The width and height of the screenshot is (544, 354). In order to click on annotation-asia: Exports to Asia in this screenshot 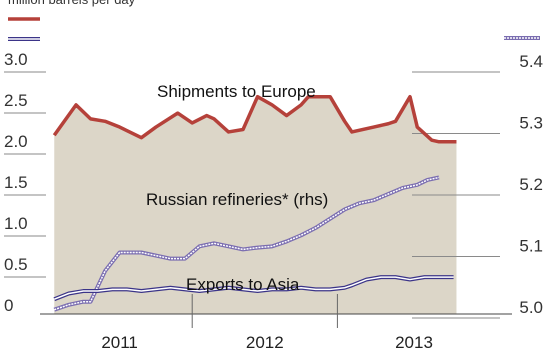, I will do `click(243, 284)`.